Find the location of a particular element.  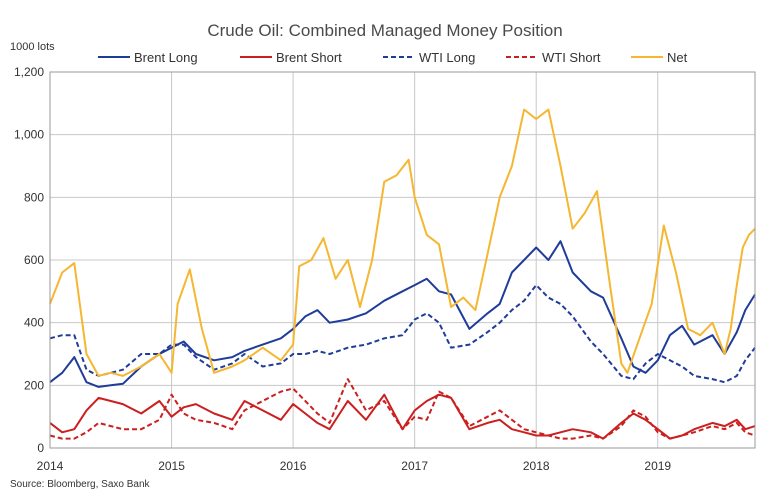

series-line-wti-short is located at coordinates (402, 409).